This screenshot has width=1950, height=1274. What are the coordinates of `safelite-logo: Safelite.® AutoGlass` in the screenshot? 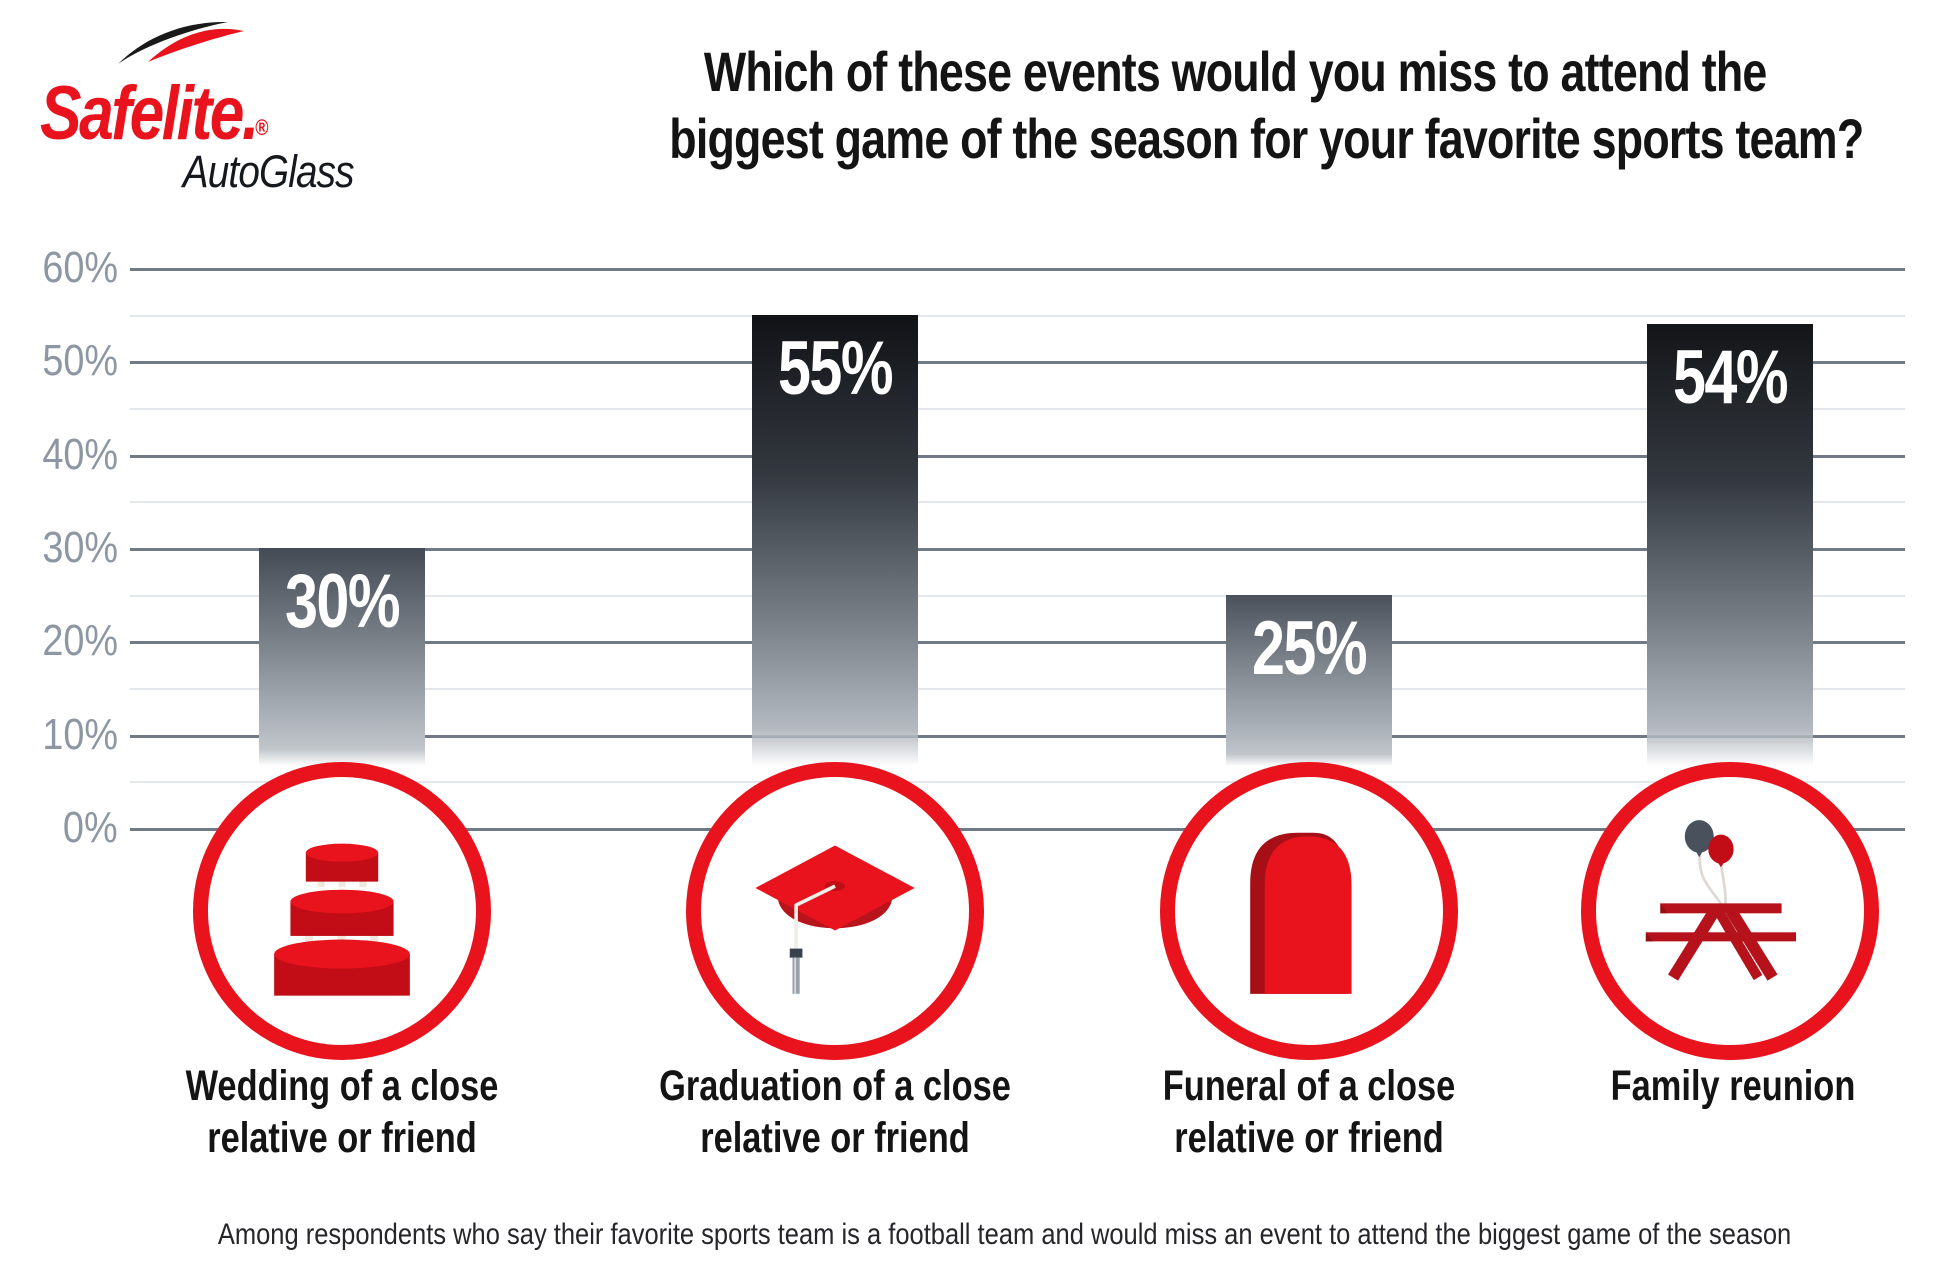 It's located at (197, 105).